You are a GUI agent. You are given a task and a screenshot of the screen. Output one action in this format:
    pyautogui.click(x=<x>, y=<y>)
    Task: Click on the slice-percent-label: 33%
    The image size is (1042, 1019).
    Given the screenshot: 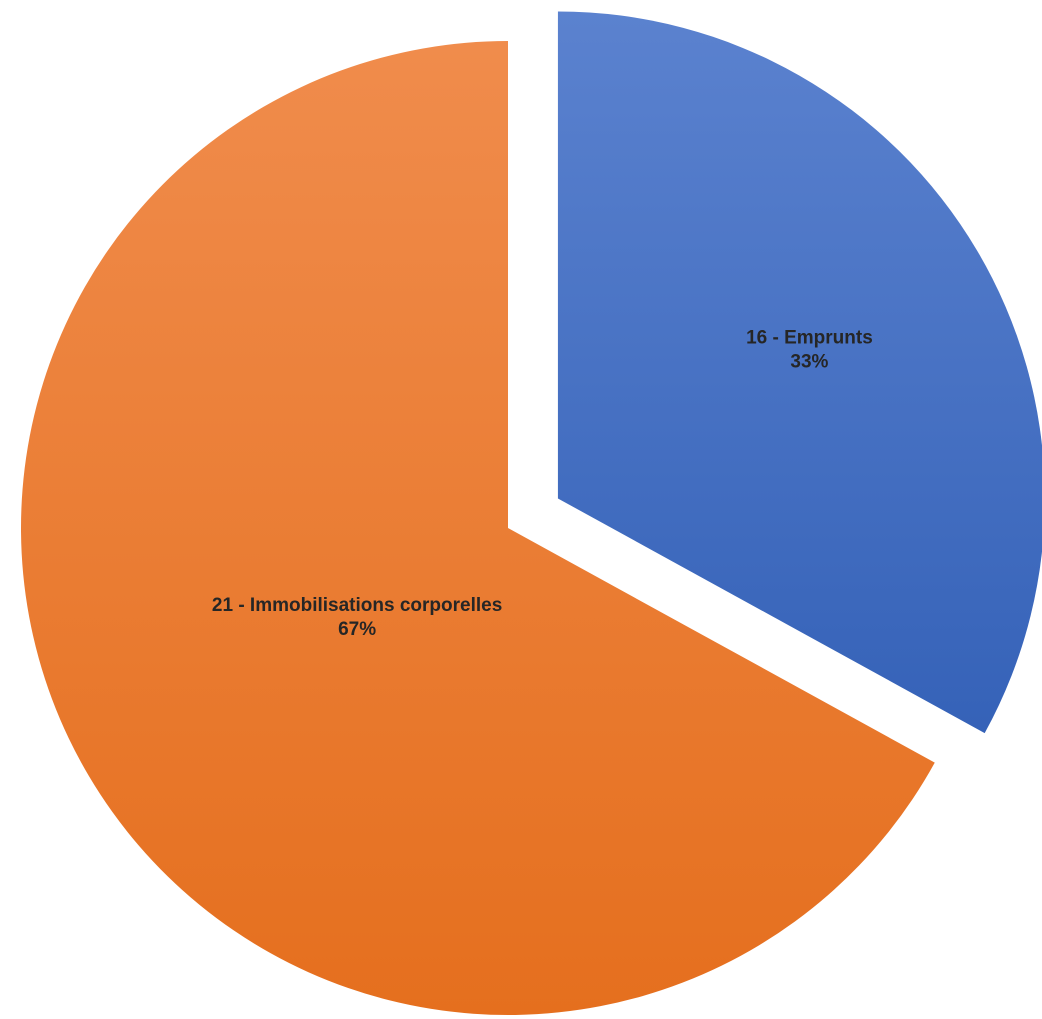 What is the action you would take?
    pyautogui.click(x=809, y=362)
    